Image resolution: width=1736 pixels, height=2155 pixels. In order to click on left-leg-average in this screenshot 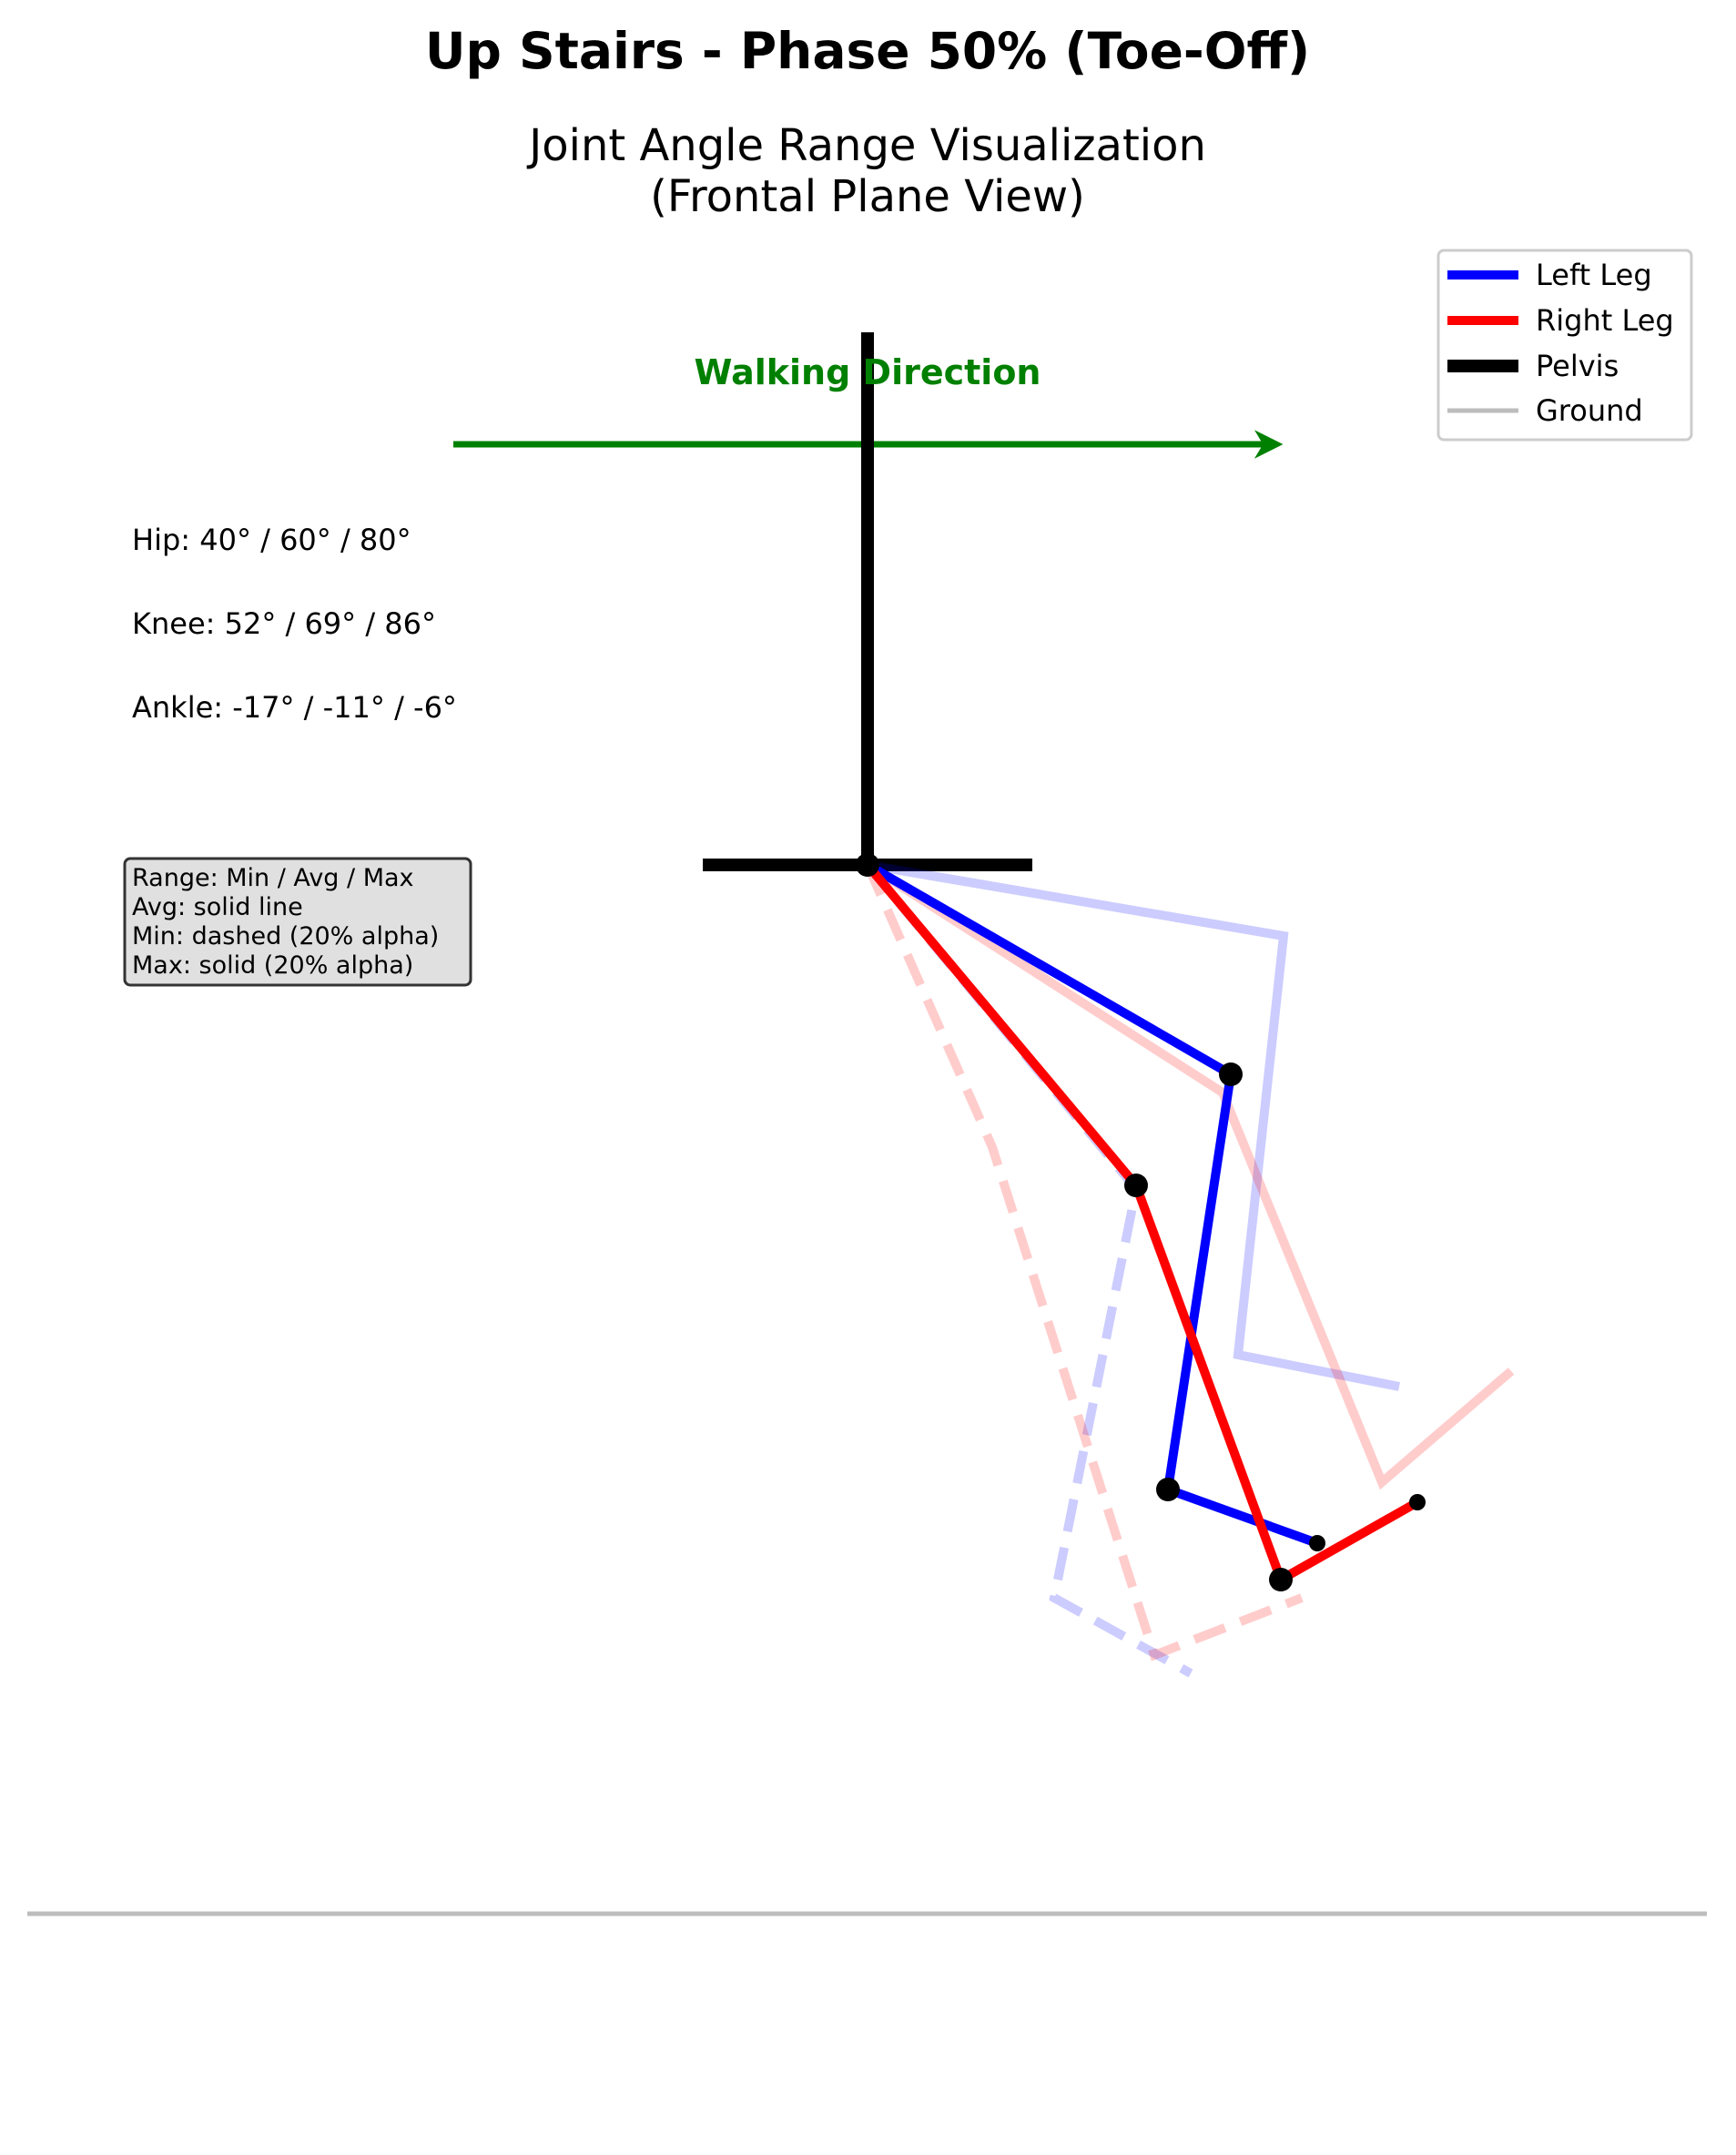, I will do `click(1092, 1204)`.